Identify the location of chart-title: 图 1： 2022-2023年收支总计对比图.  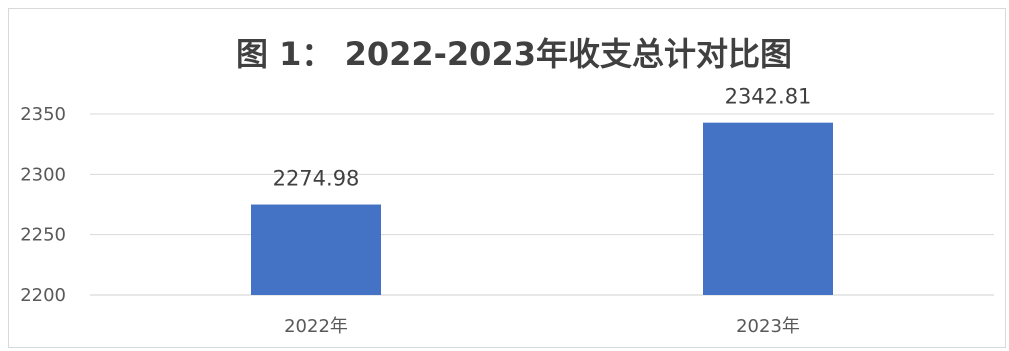
(514, 54).